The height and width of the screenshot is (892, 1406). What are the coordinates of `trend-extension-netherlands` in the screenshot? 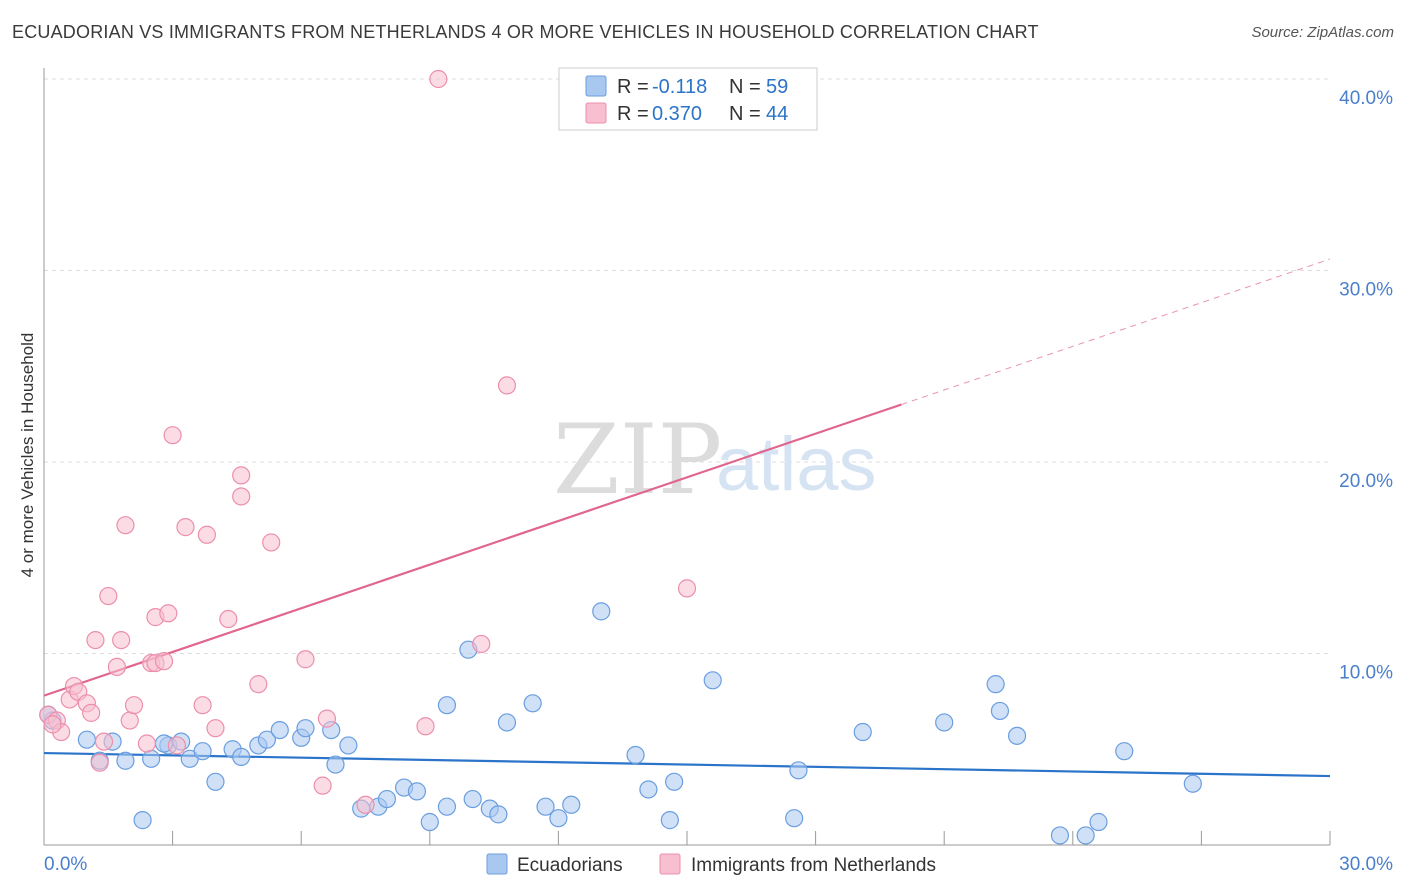 It's located at (1116, 332).